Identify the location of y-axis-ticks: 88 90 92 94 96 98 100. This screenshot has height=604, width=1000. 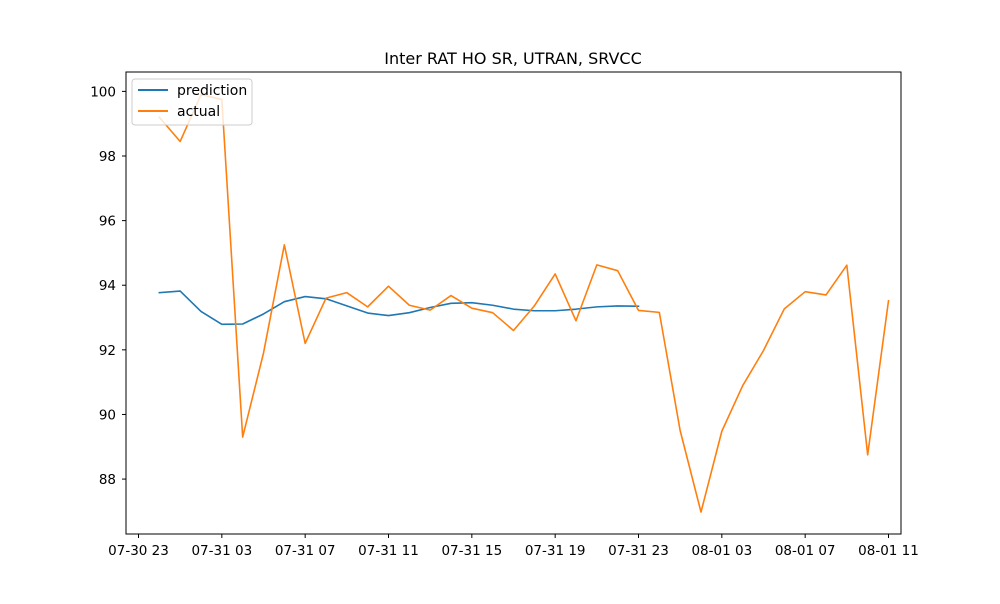
(108, 286).